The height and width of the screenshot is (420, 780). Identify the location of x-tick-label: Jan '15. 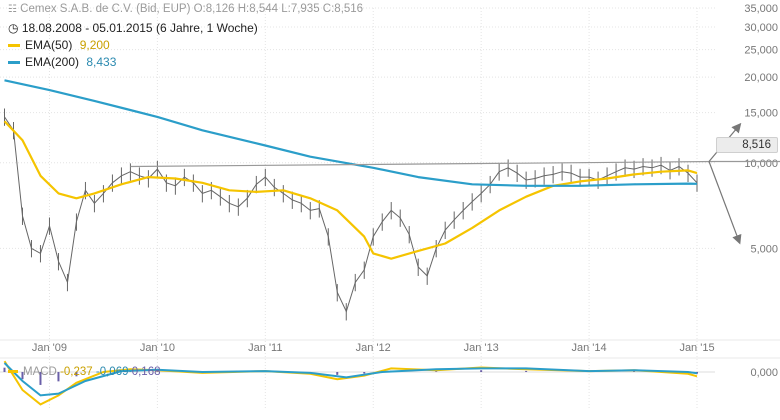
(696, 348).